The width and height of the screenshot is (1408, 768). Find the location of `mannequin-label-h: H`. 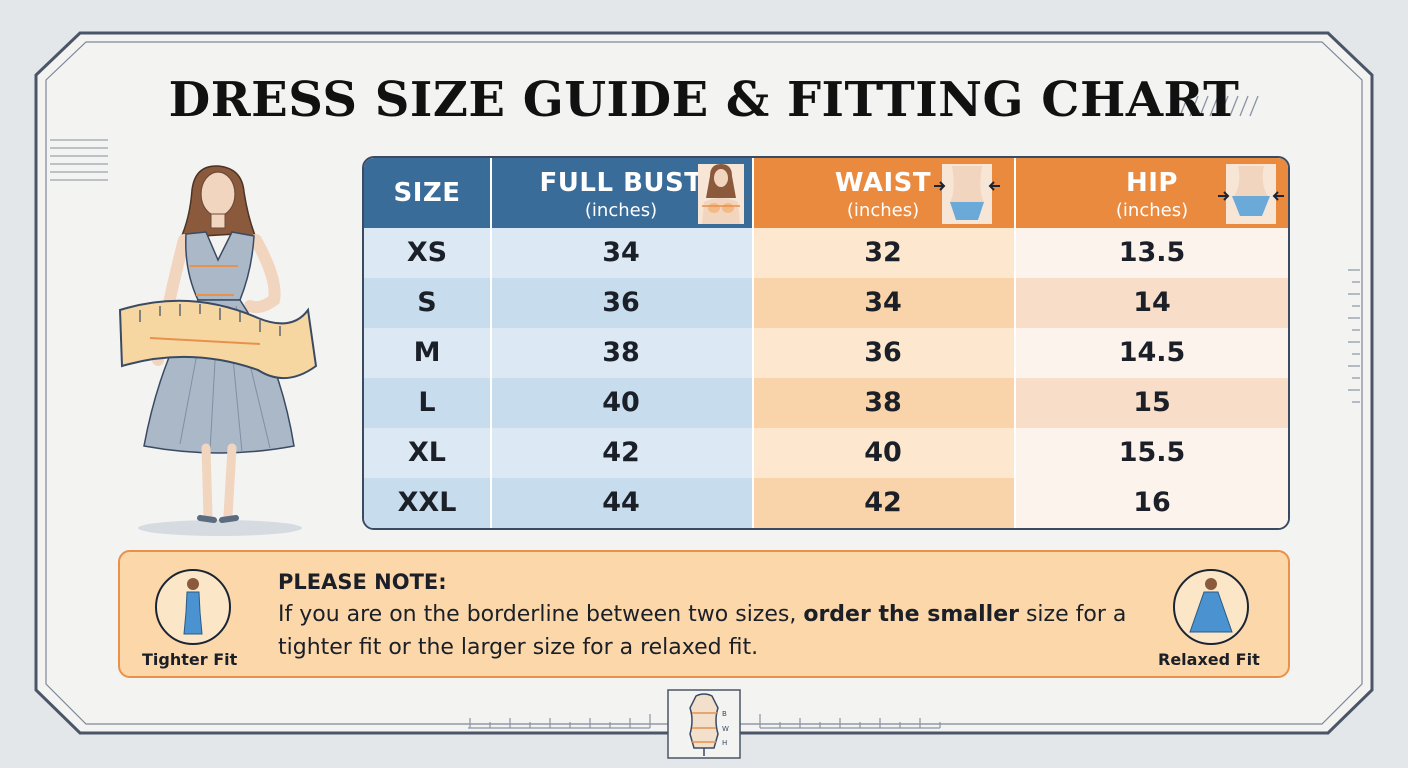

mannequin-label-h: H is located at coordinates (724, 743).